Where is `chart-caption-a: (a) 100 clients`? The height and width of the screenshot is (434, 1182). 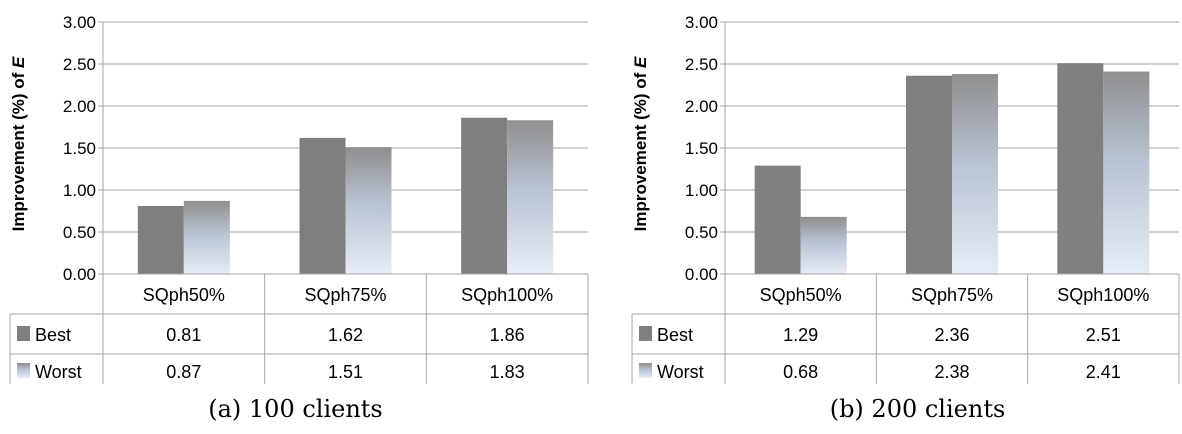
chart-caption-a: (a) 100 clients is located at coordinates (295, 409).